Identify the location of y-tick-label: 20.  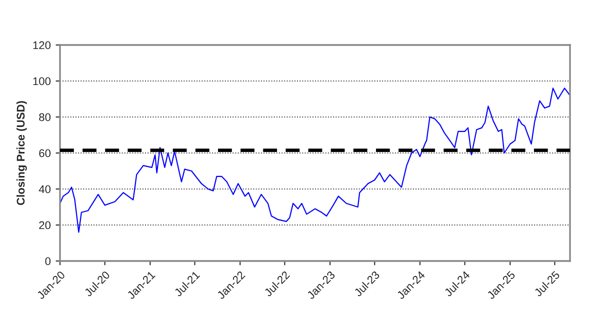
(45, 225).